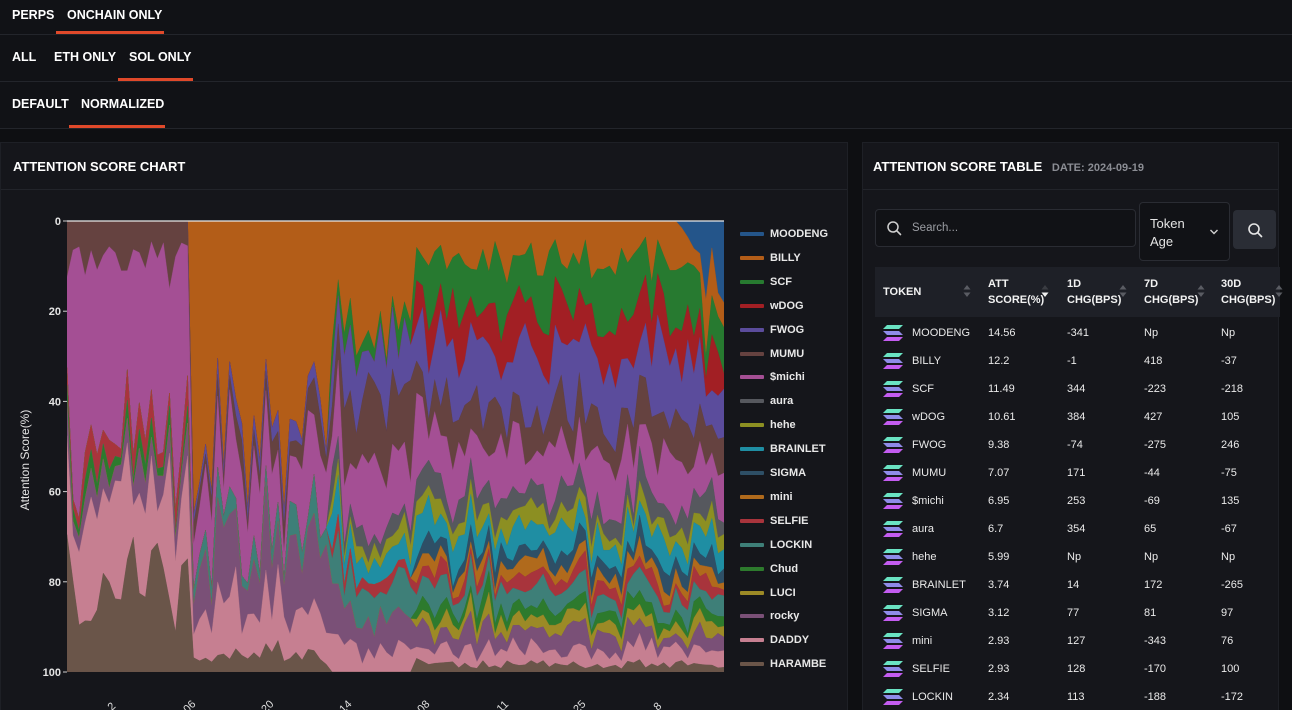 This screenshot has height=710, width=1292. What do you see at coordinates (772, 354) in the screenshot?
I see `legend-item: MUMU` at bounding box center [772, 354].